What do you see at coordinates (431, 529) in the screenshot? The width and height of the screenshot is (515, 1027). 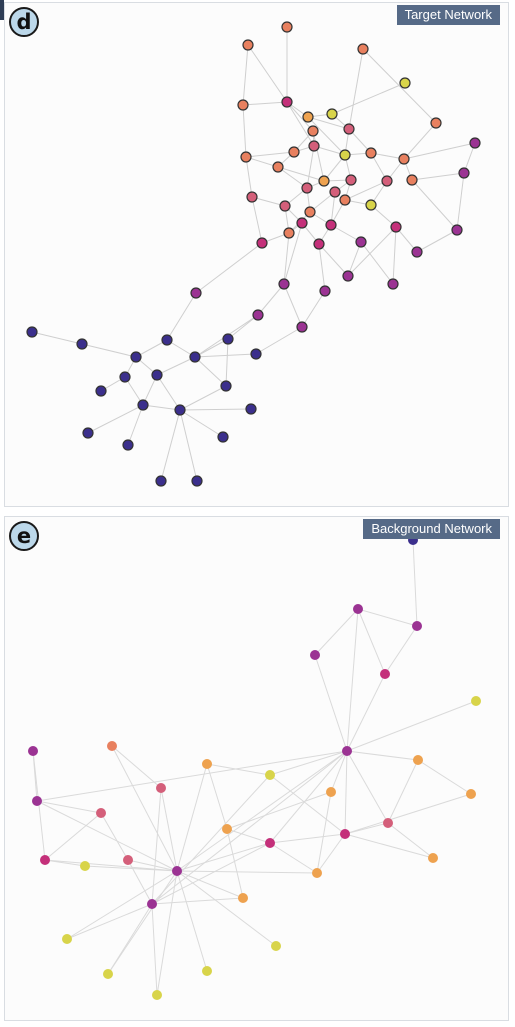 I see `background-network-tab: Background Network` at bounding box center [431, 529].